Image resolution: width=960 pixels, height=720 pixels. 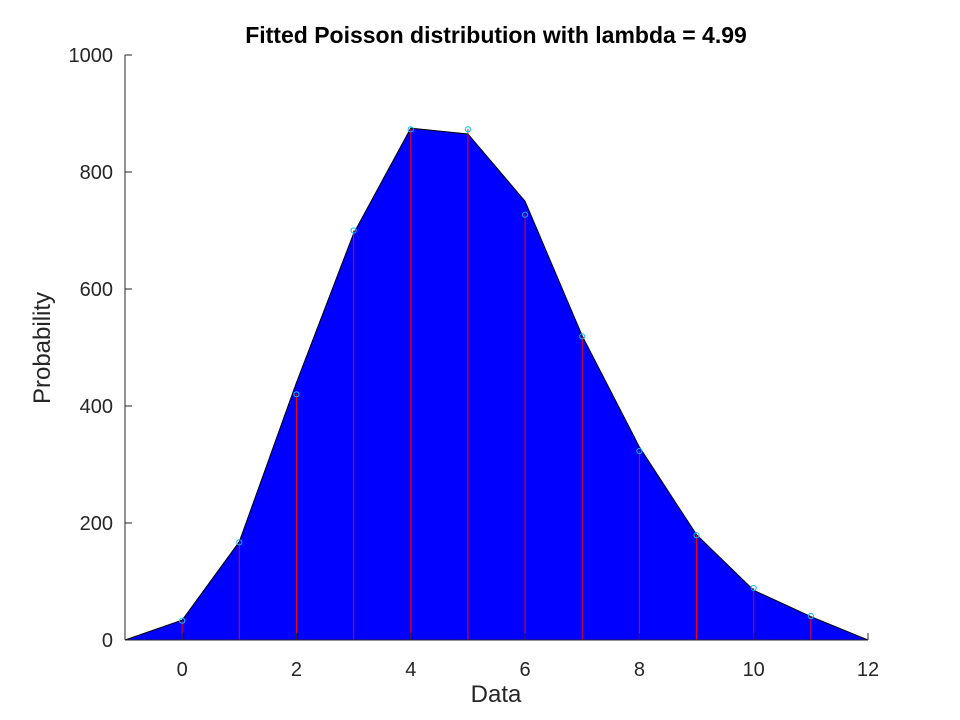 What do you see at coordinates (868, 670) in the screenshot?
I see `x-tick-label: 12` at bounding box center [868, 670].